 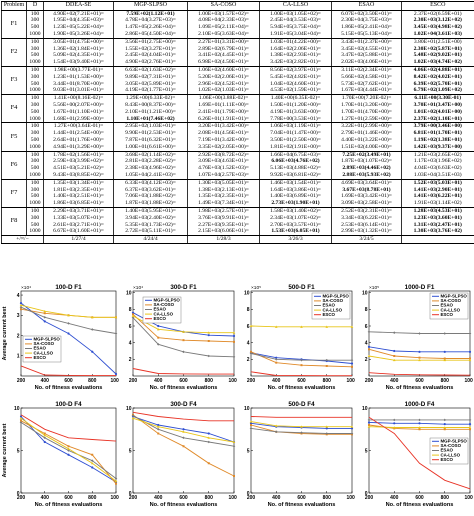 What do you see at coordinates (150, 126) in the screenshot?
I see `value-cell: 2.95E+02(1.03E+01)=` at bounding box center [150, 126].